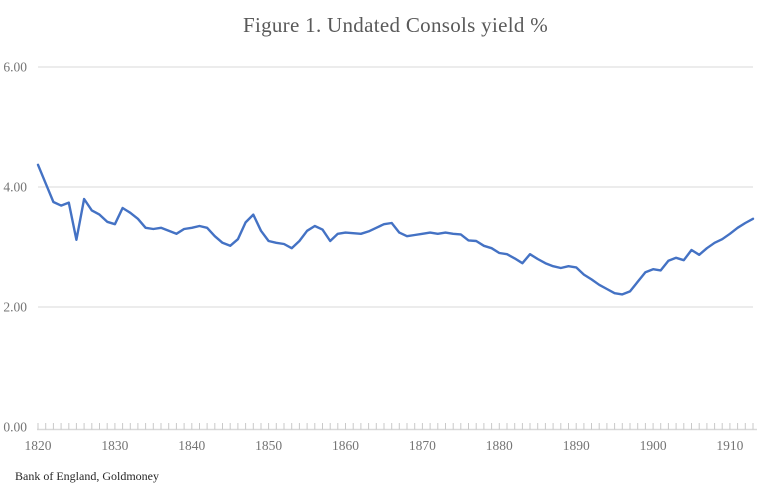 The image size is (765, 500). Describe the element at coordinates (15, 187) in the screenshot. I see `y-axis-label: 4.00` at that location.